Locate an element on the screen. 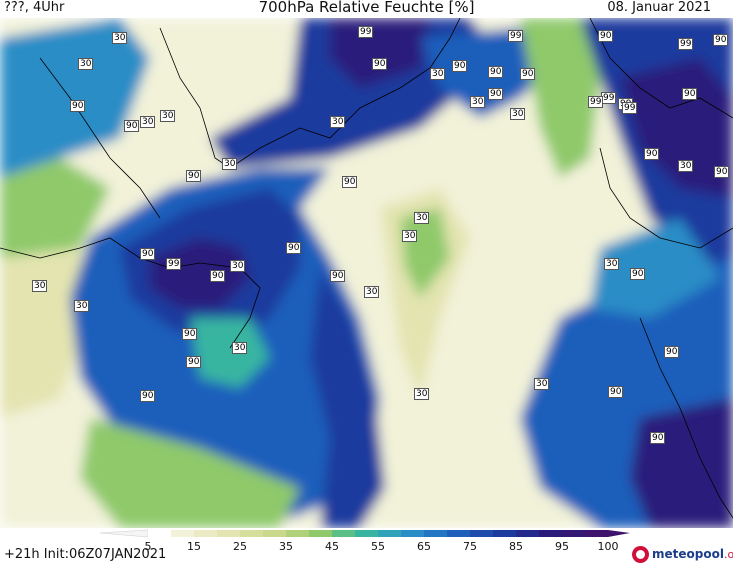 The image size is (733, 566). color-legend: 5 15 25 35 45 55 65 75 85 95 100 is located at coordinates (366, 547).